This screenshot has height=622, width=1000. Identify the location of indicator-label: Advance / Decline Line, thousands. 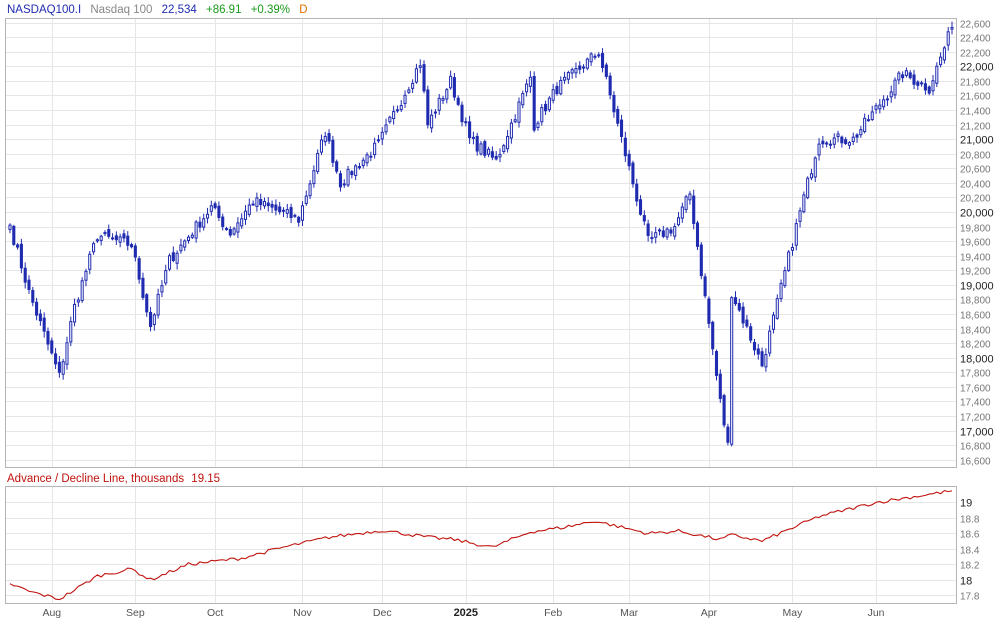
(95, 479).